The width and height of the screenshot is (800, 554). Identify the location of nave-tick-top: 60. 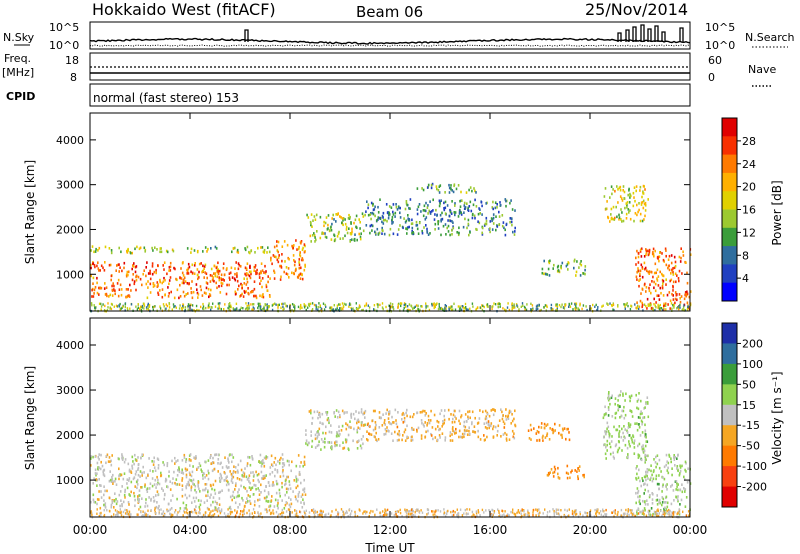
(715, 60).